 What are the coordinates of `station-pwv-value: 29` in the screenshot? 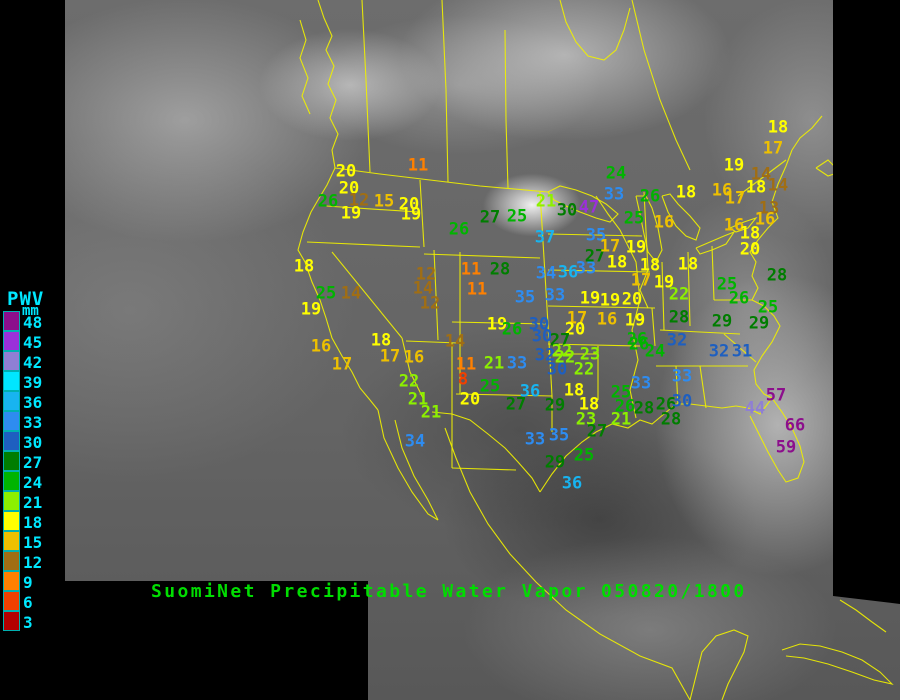 It's located at (555, 462).